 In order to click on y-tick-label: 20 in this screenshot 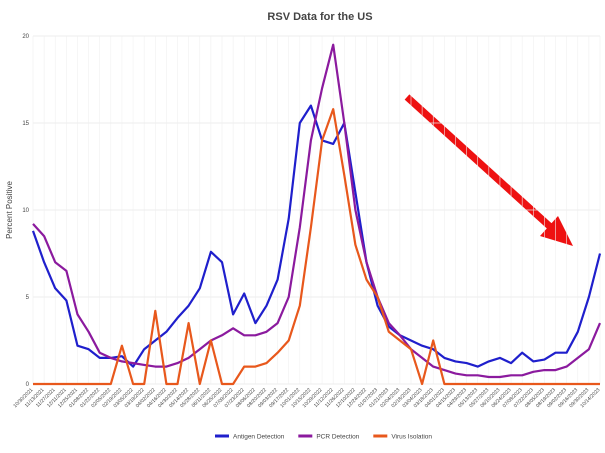, I will do `click(25, 37)`.